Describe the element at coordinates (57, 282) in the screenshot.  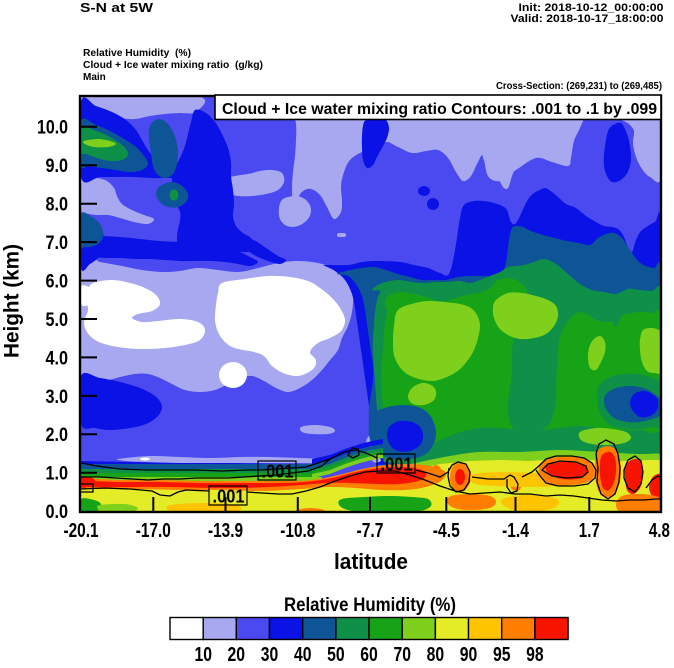
I see `svg-text: 6.0` at that location.